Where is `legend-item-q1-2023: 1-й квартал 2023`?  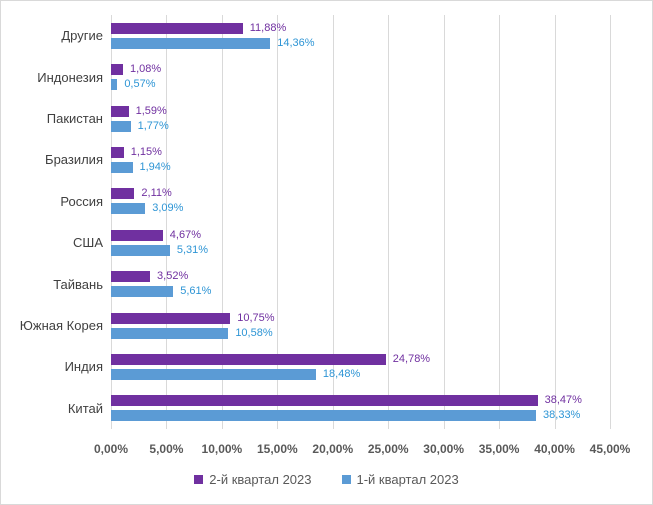 legend-item-q1-2023: 1-й квартал 2023 is located at coordinates (400, 479).